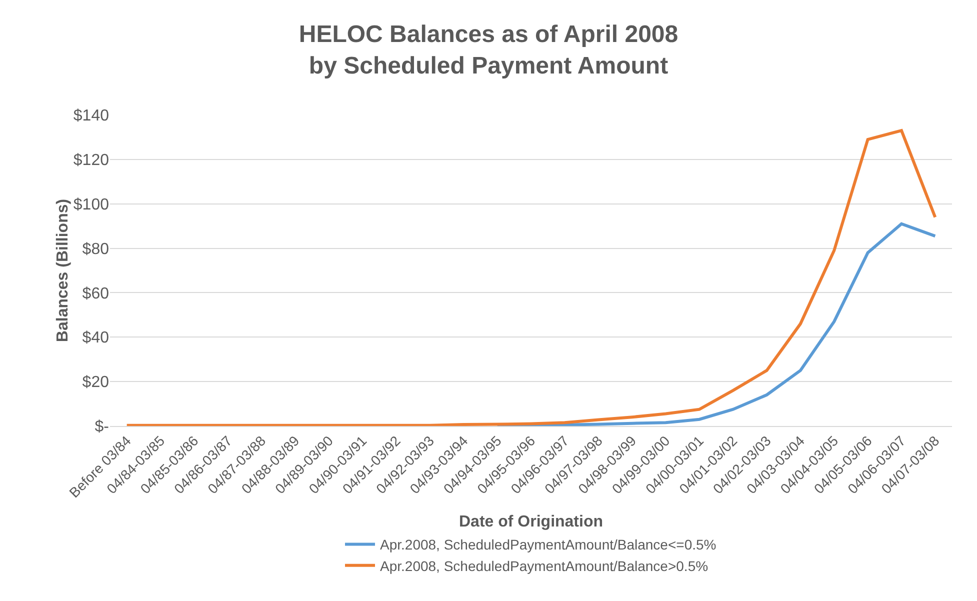  I want to click on y-tick-label: $20, so click(96, 383).